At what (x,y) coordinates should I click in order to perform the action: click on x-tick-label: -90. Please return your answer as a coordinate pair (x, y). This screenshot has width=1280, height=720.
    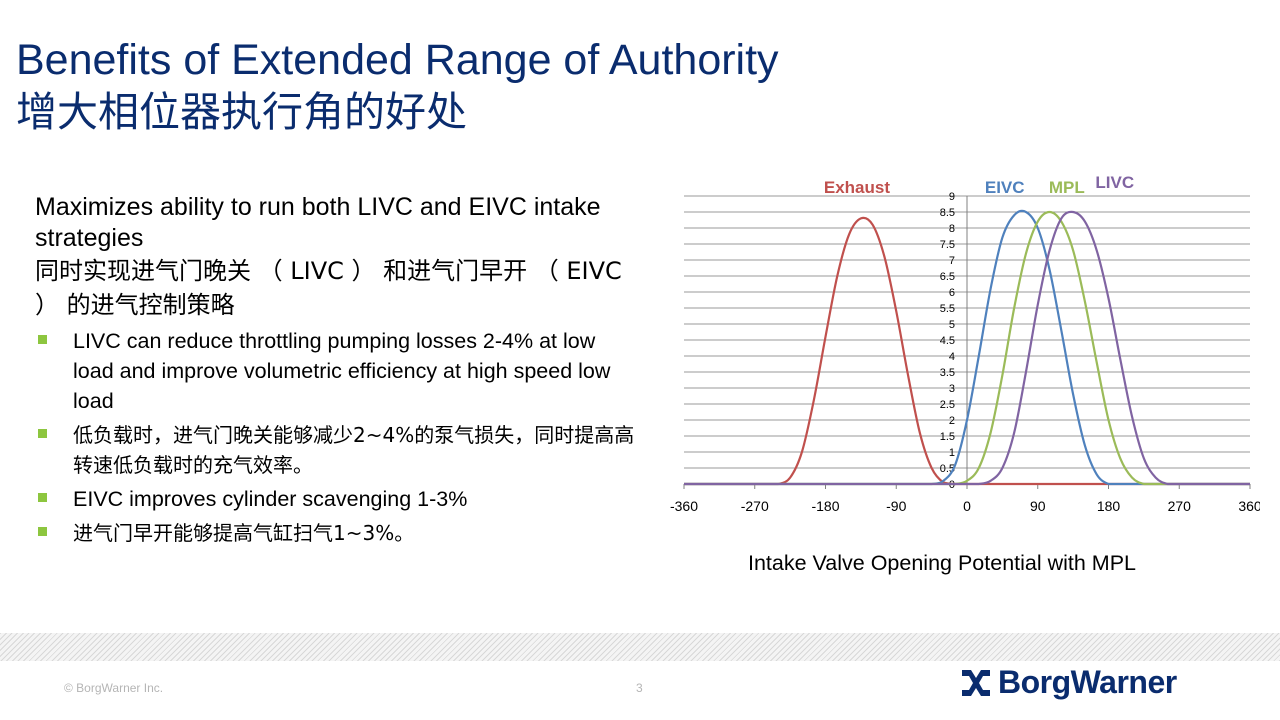
    Looking at the image, I should click on (896, 506).